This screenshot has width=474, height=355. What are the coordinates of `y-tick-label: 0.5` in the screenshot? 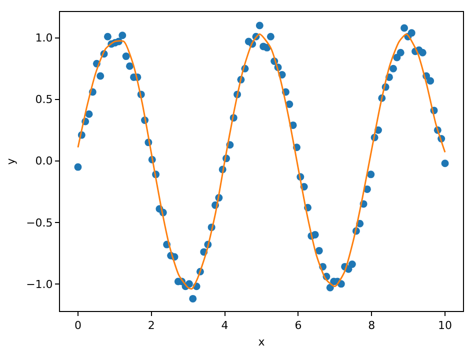 It's located at (44, 99).